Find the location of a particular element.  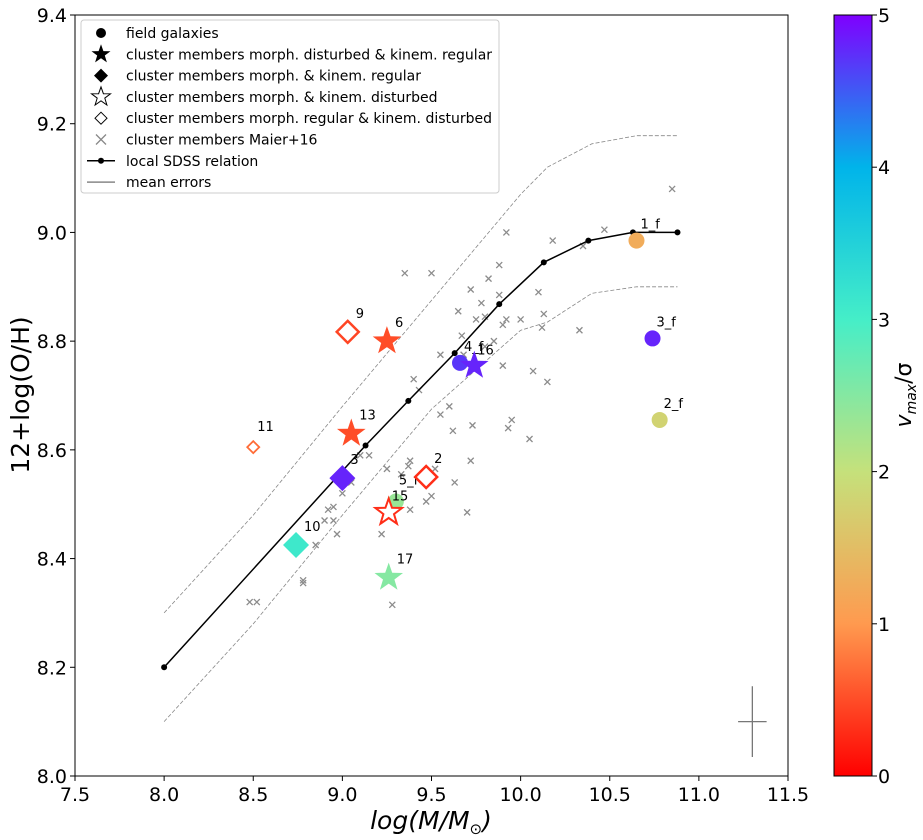

legend-box is located at coordinates (290, 106).